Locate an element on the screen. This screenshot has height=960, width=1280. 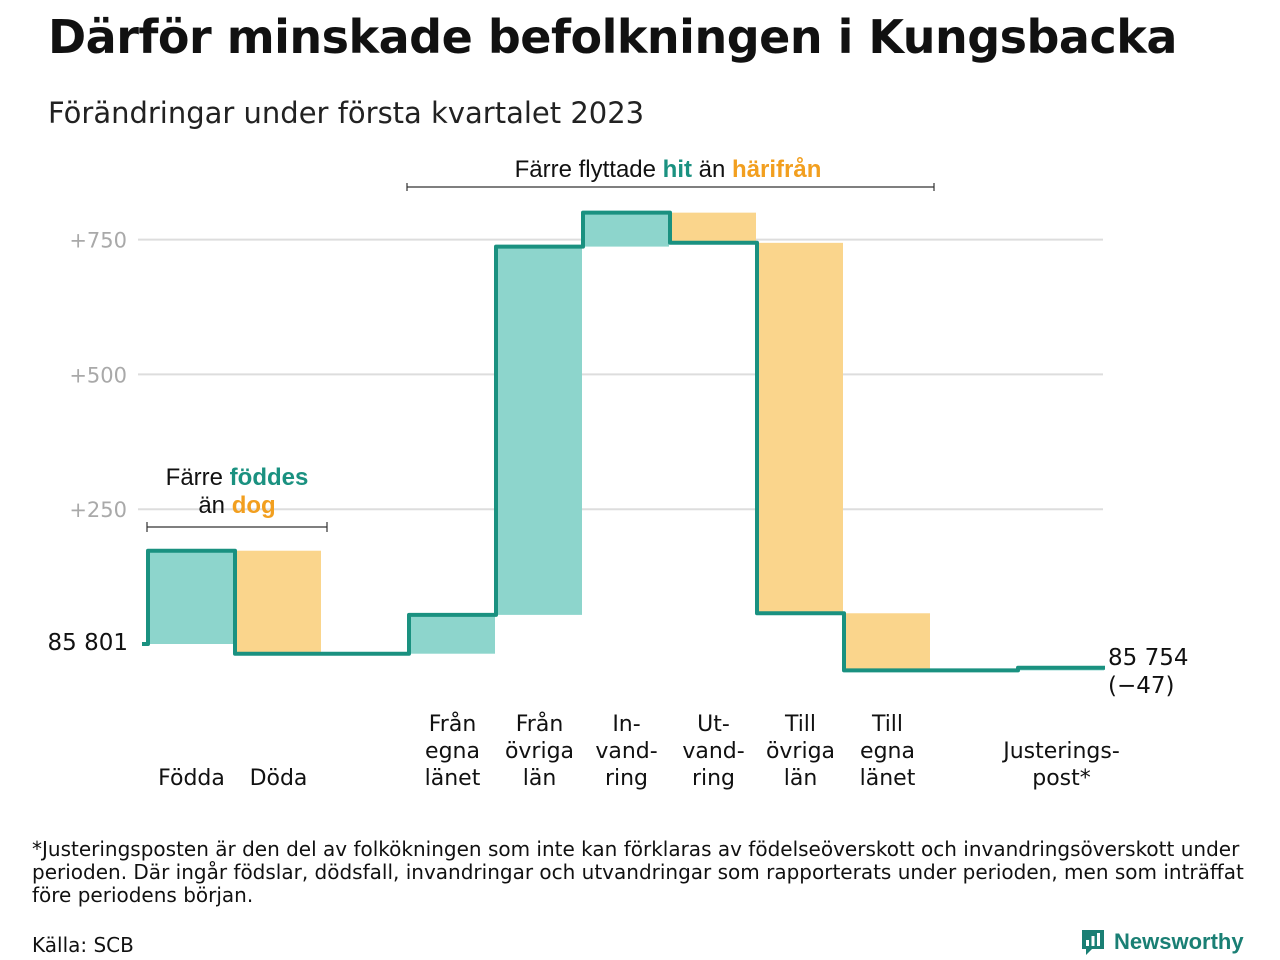
category-label: Justerings- is located at coordinates (1060, 751).